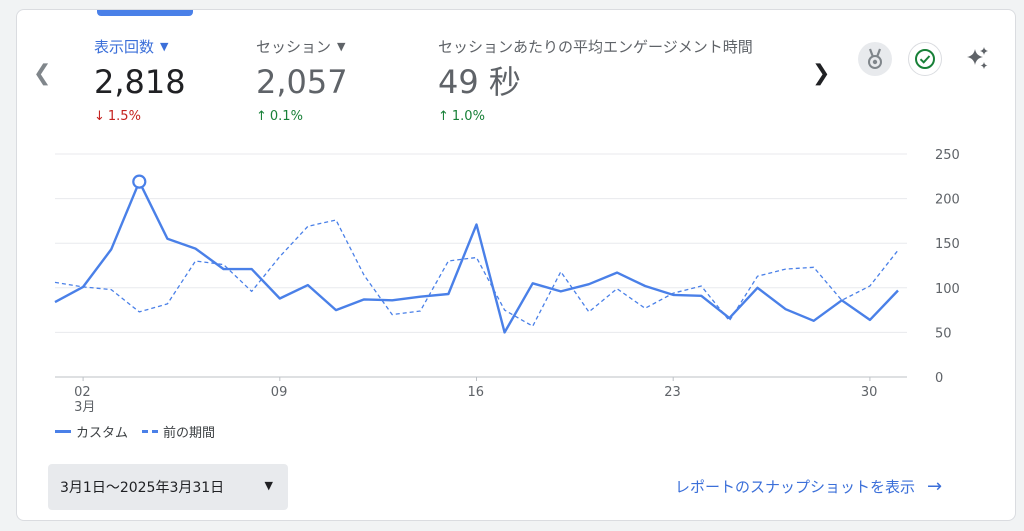 This screenshot has height=531, width=1024. I want to click on date-range-dropdown: 3月1日〜2025年3月31日 ▼, so click(168, 487).